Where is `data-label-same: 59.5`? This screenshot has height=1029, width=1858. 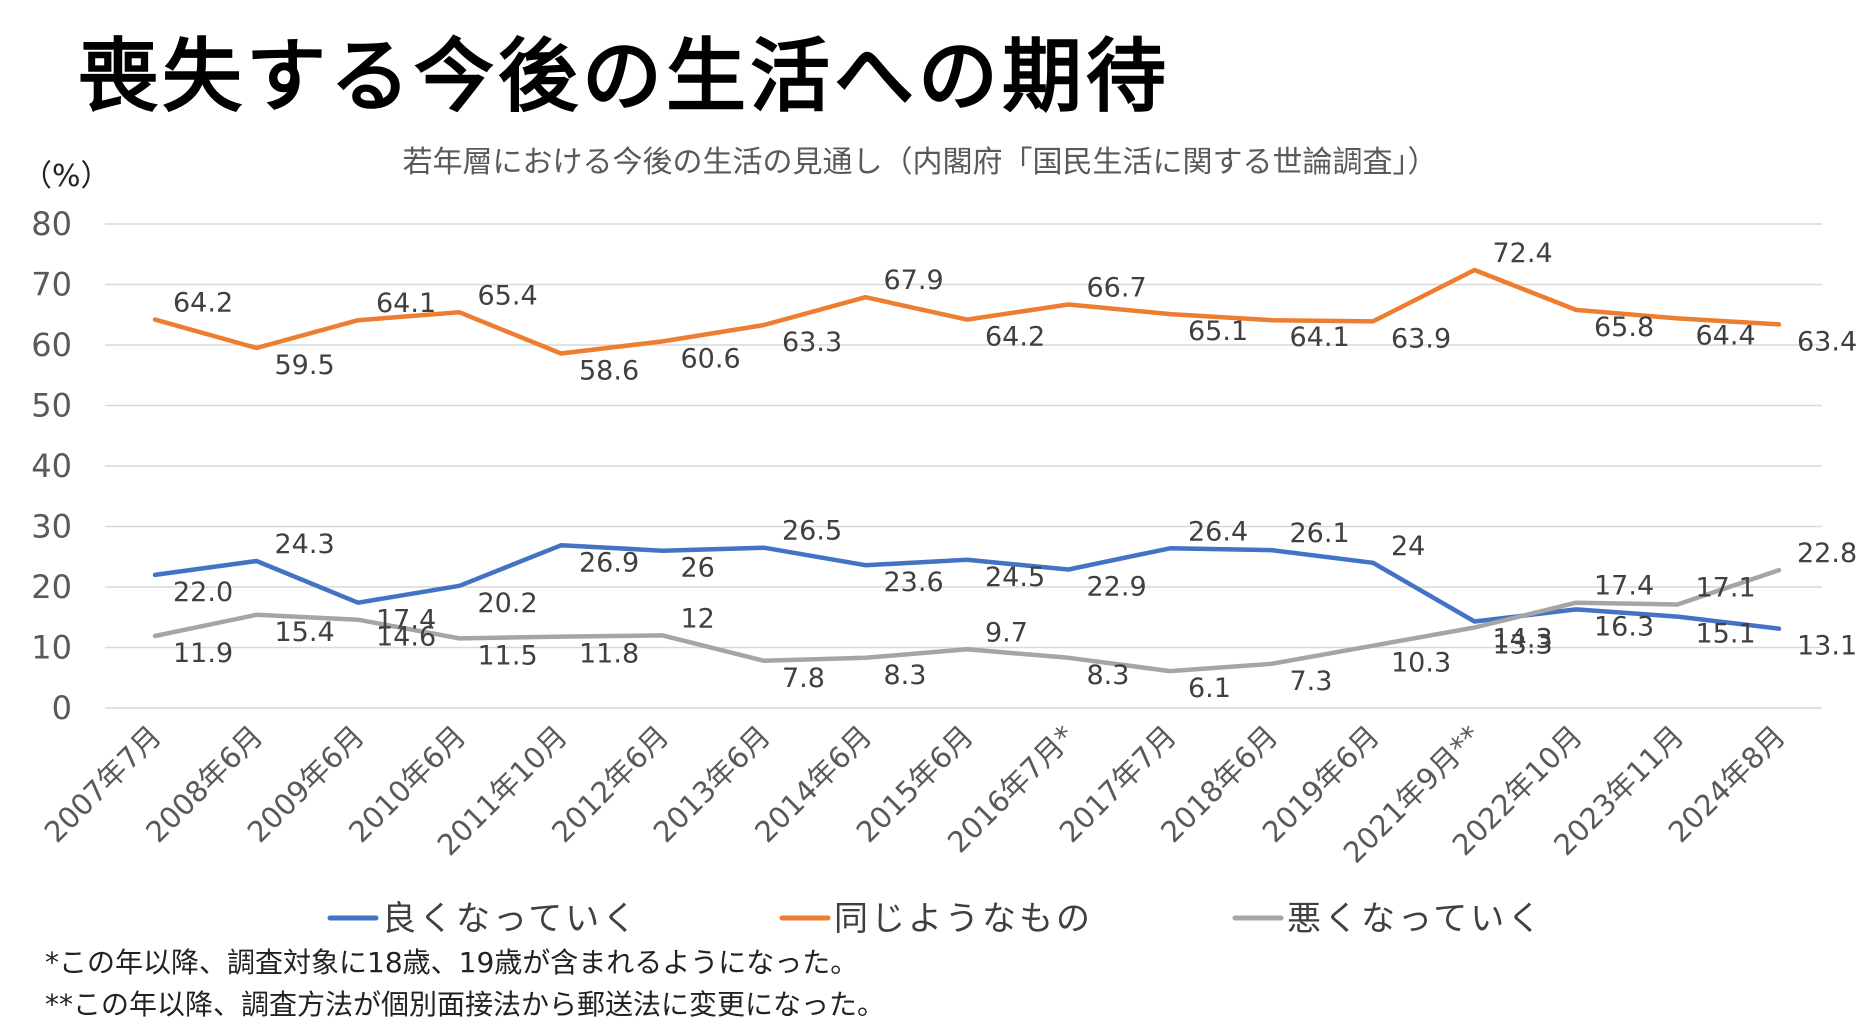
data-label-same: 59.5 is located at coordinates (305, 365).